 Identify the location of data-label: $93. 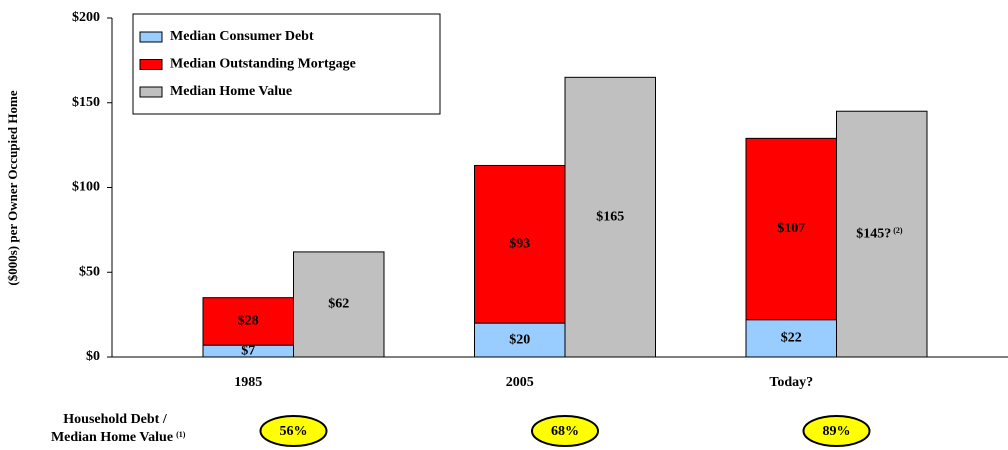
(519, 244).